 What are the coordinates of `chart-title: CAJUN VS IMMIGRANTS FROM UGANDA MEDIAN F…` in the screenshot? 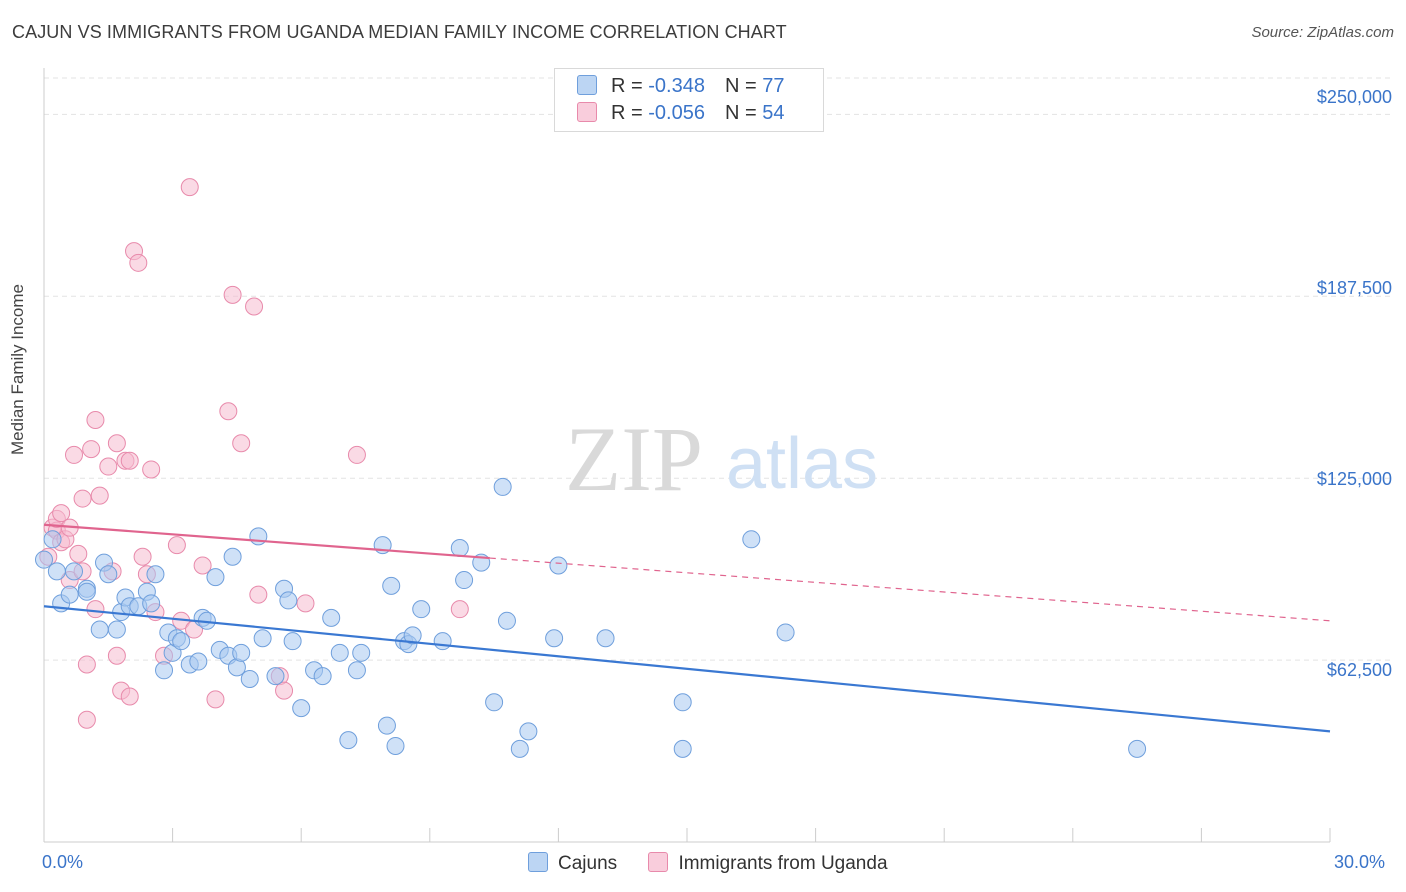 It's located at (399, 32).